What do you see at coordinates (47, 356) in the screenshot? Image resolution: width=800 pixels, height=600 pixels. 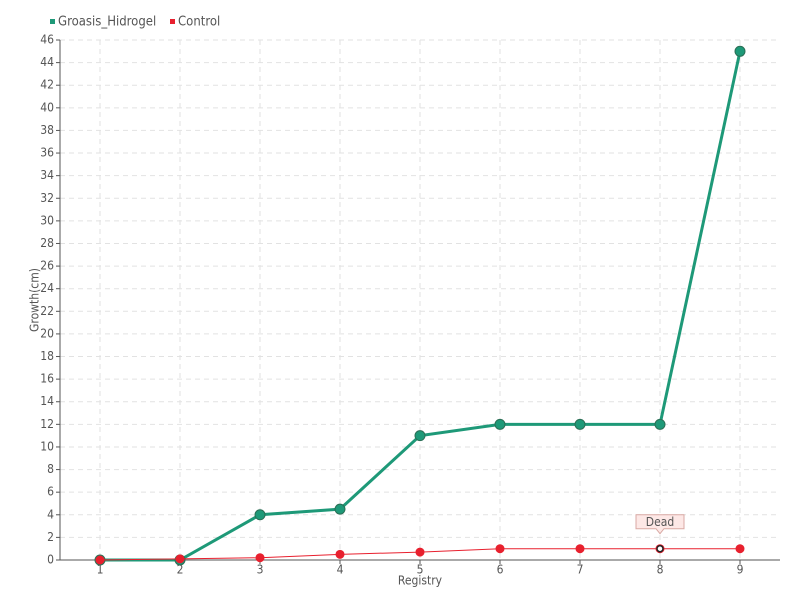 I see `y-tick-label: 18` at bounding box center [47, 356].